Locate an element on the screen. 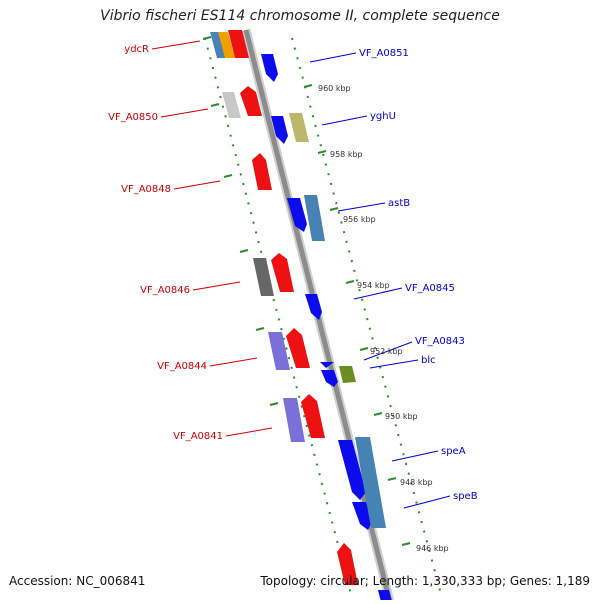  scale-label: 952 kbp is located at coordinates (386, 351).